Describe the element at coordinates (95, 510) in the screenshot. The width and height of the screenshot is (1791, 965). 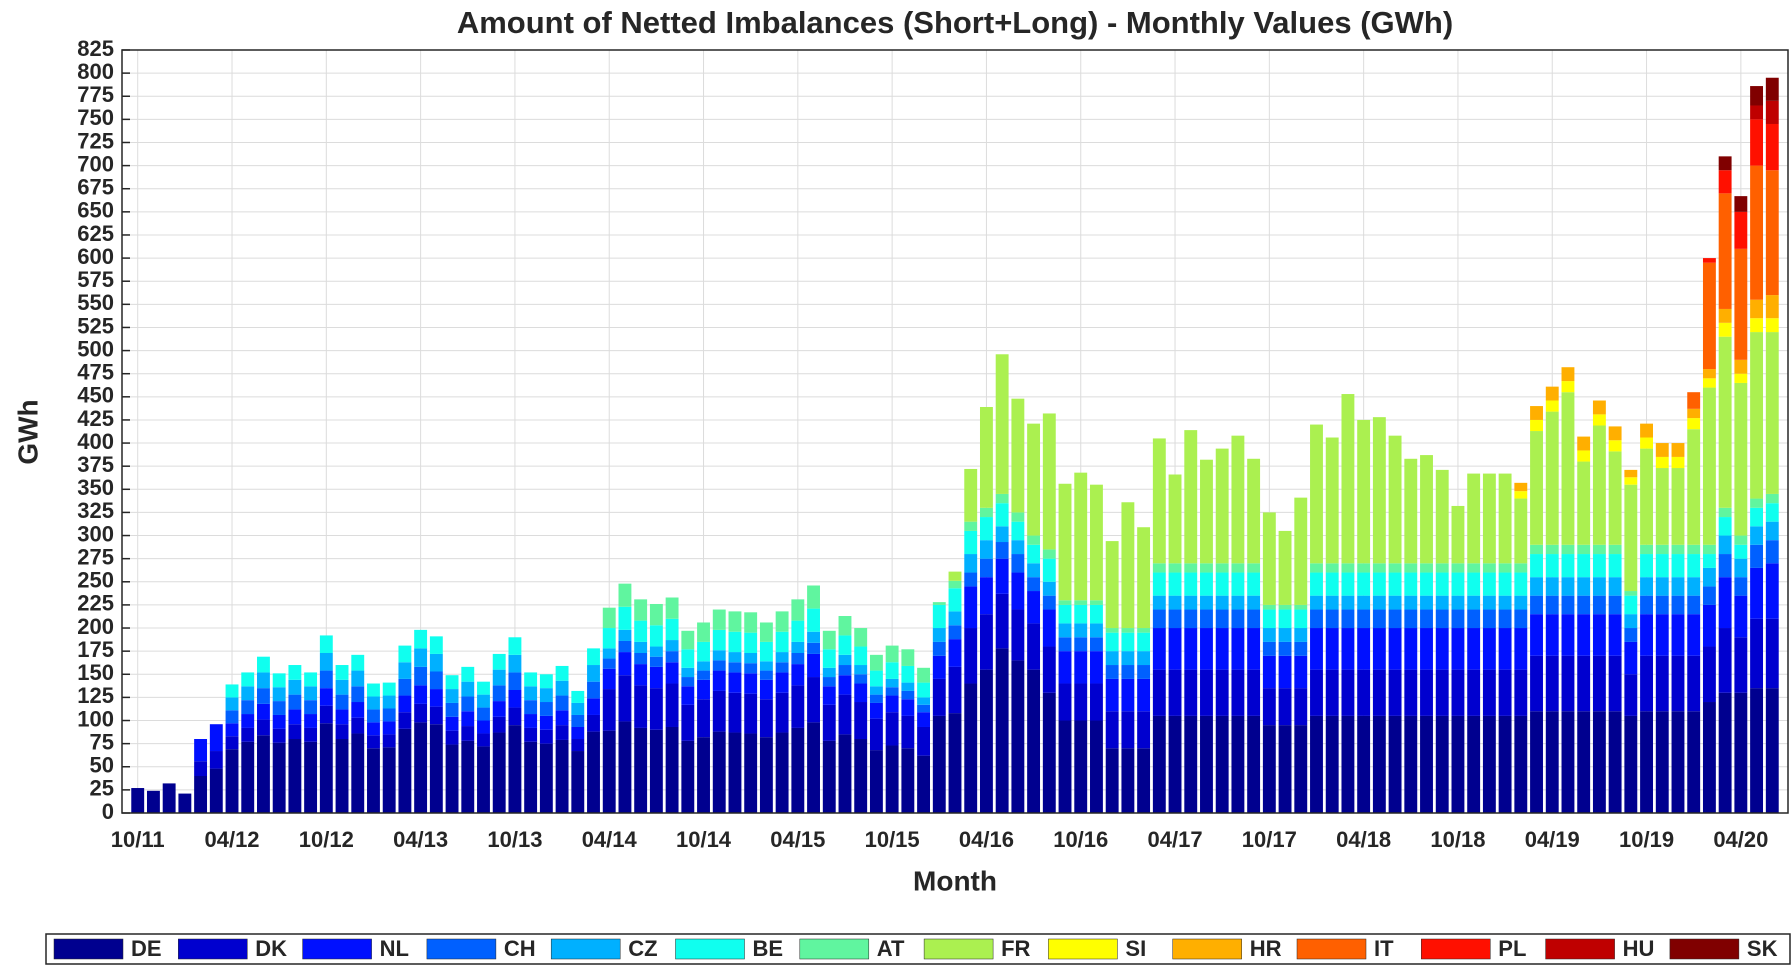
I see `y-tick-label: 325` at that location.